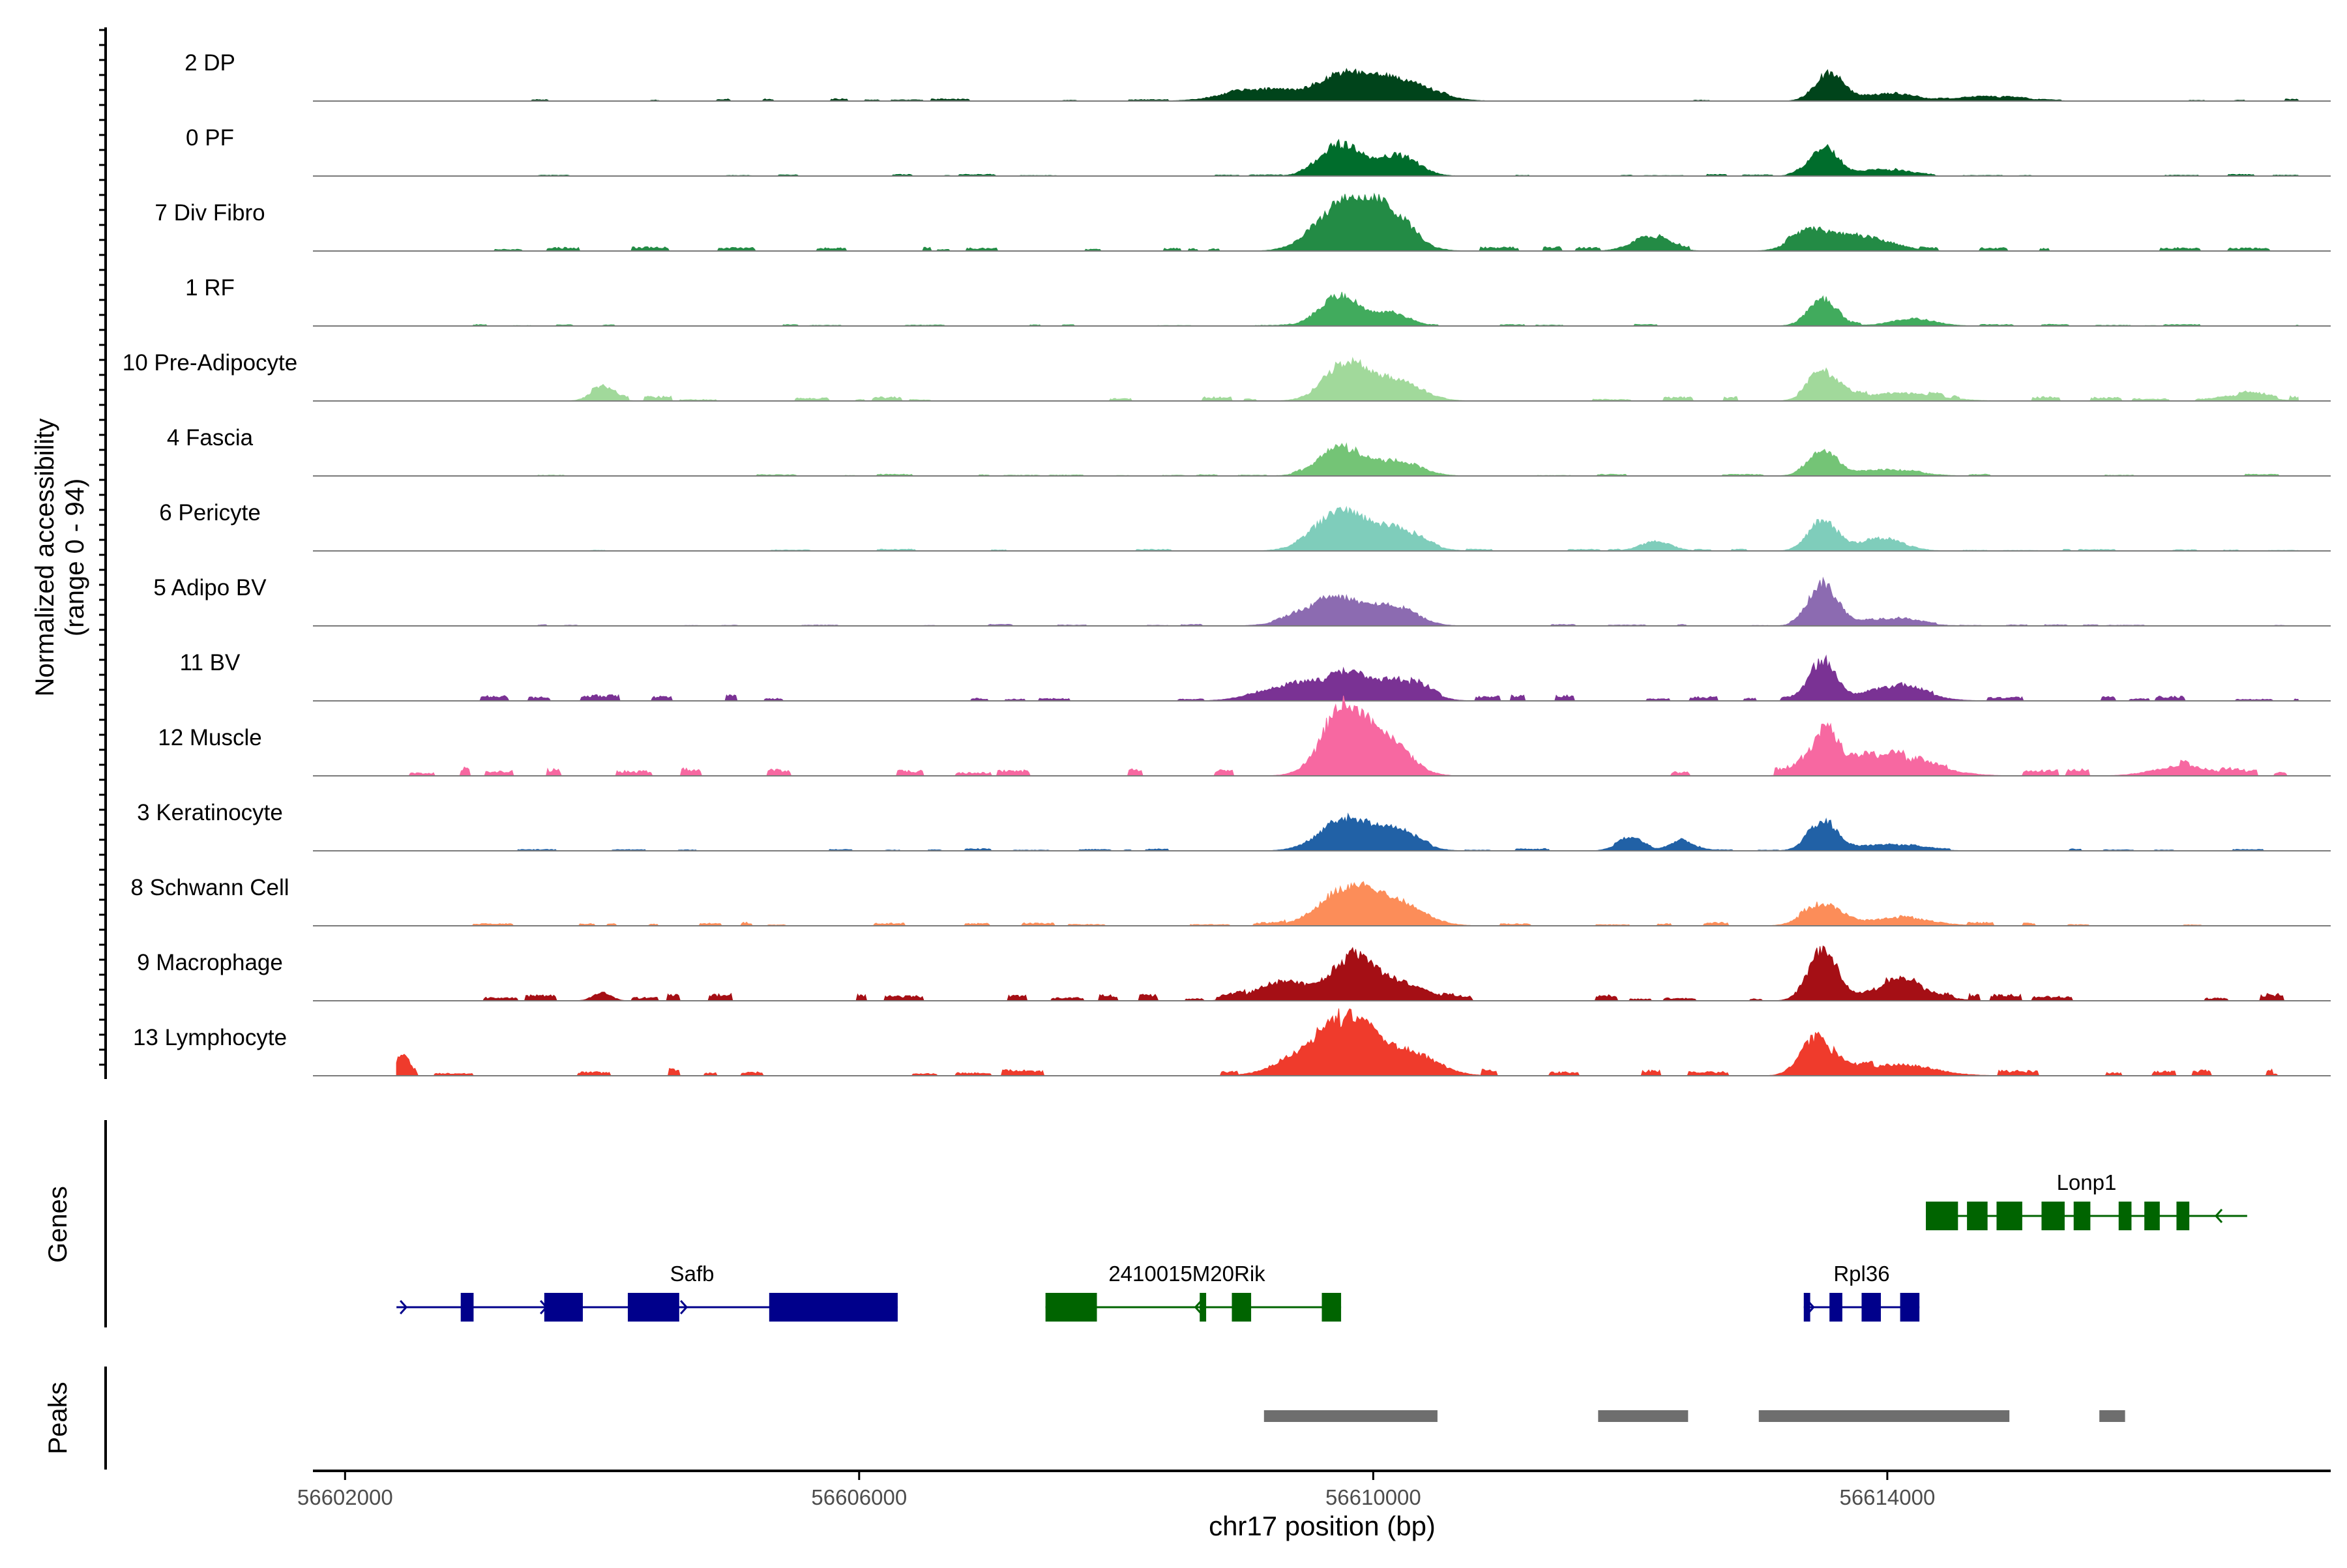  Describe the element at coordinates (1694, 1416) in the screenshot. I see `peak-regions` at that location.